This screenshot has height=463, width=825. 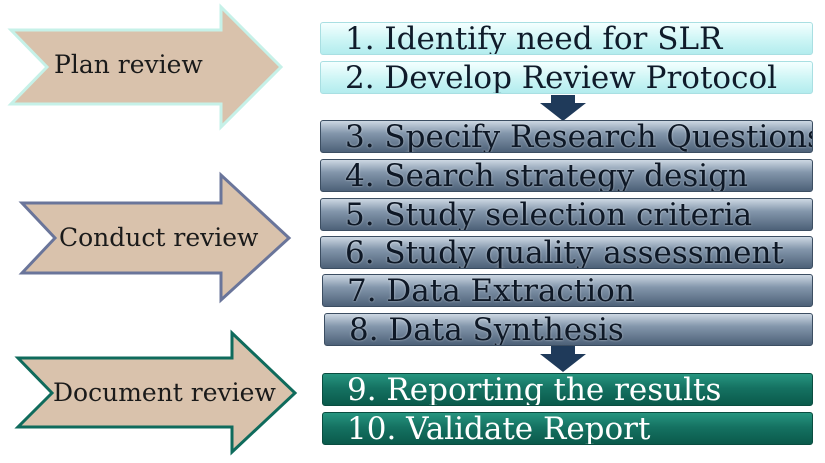 I want to click on step-quality-assessment: 6. Study quality assessment, so click(x=566, y=252).